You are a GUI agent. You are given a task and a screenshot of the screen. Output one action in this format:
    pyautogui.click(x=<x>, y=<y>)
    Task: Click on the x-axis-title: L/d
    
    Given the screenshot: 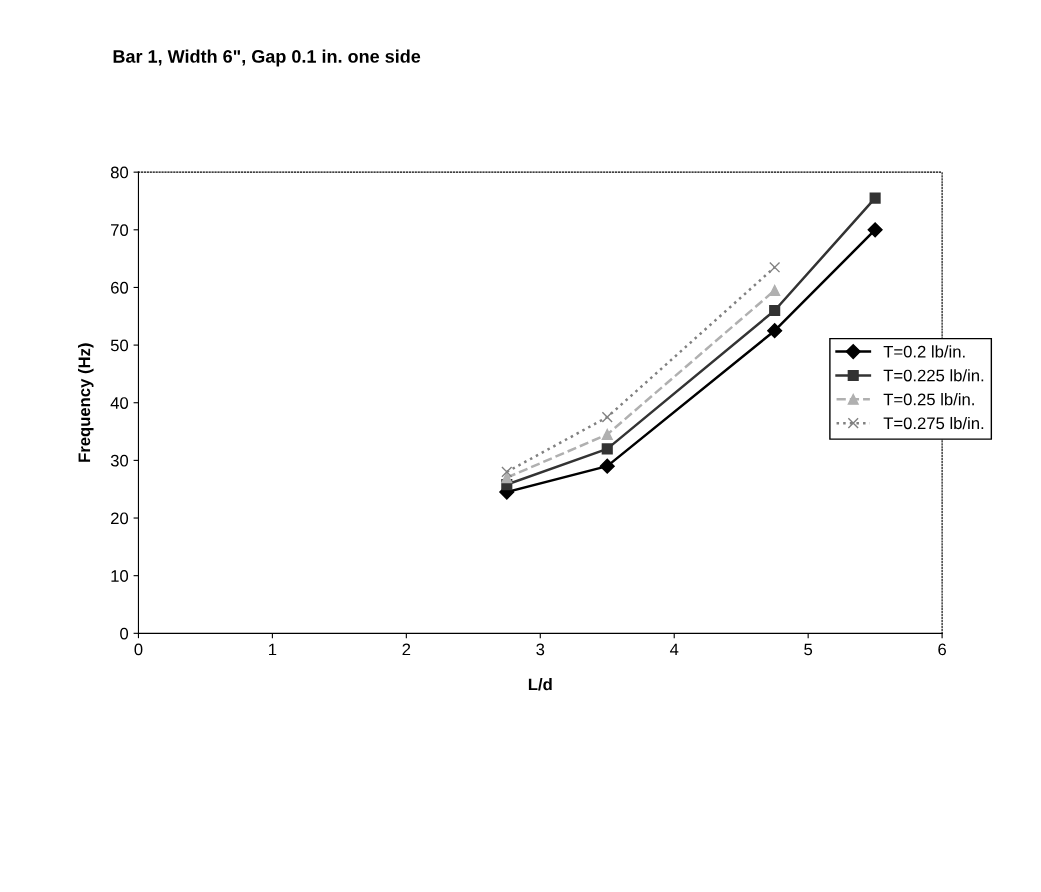 What is the action you would take?
    pyautogui.click(x=540, y=684)
    